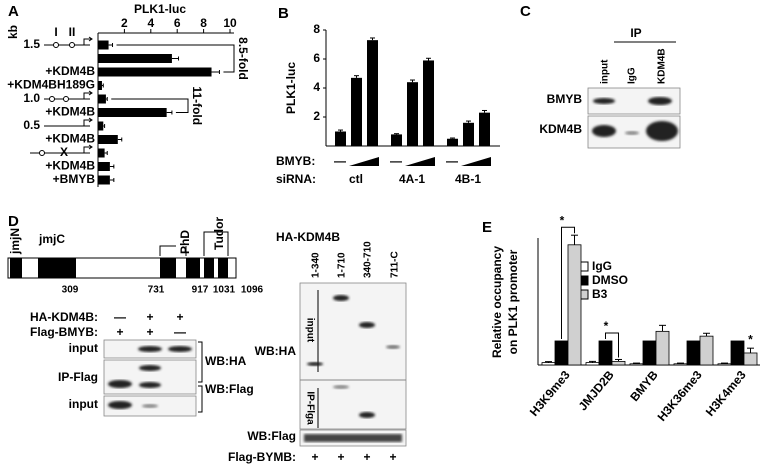  I want to click on lane-label: IgG, so click(632, 75).